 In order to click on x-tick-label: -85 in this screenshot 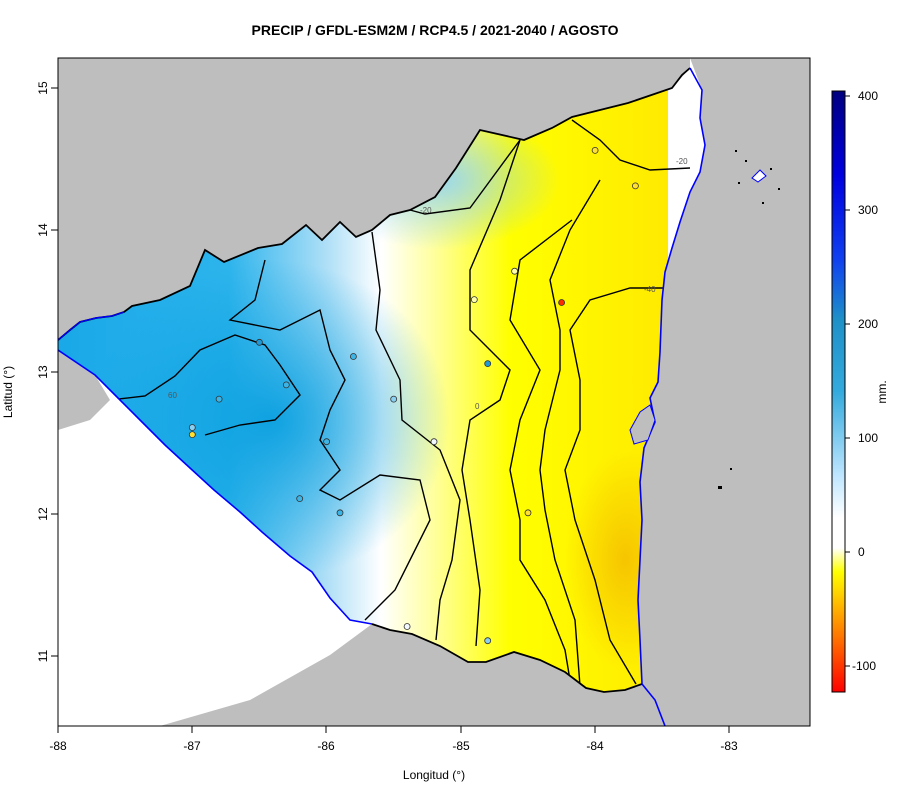, I will do `click(461, 746)`.